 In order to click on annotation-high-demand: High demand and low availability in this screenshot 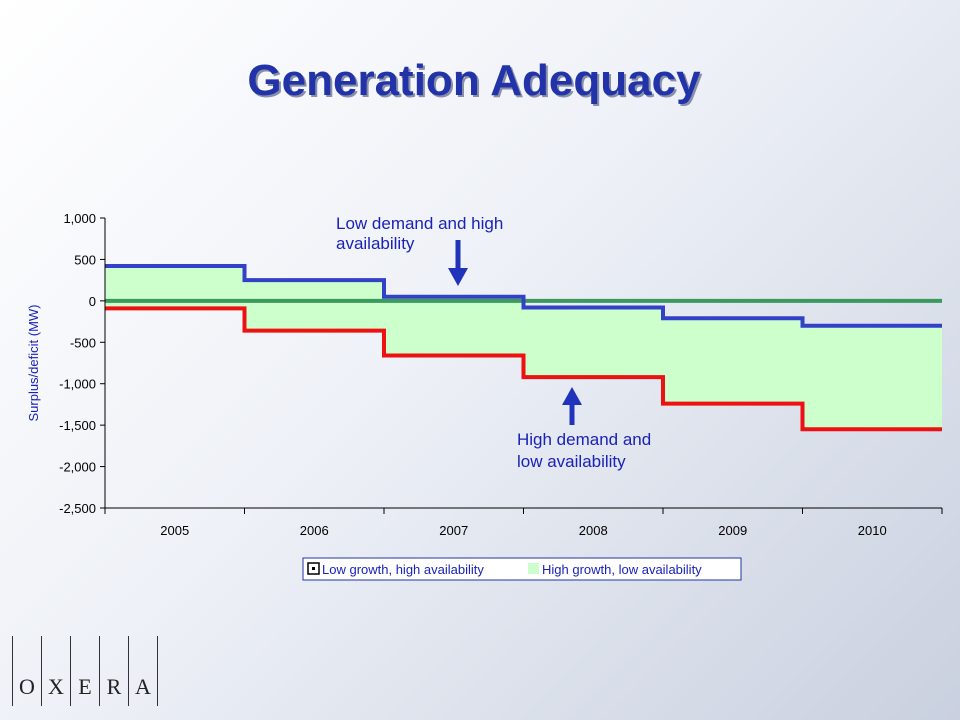, I will do `click(584, 429)`.